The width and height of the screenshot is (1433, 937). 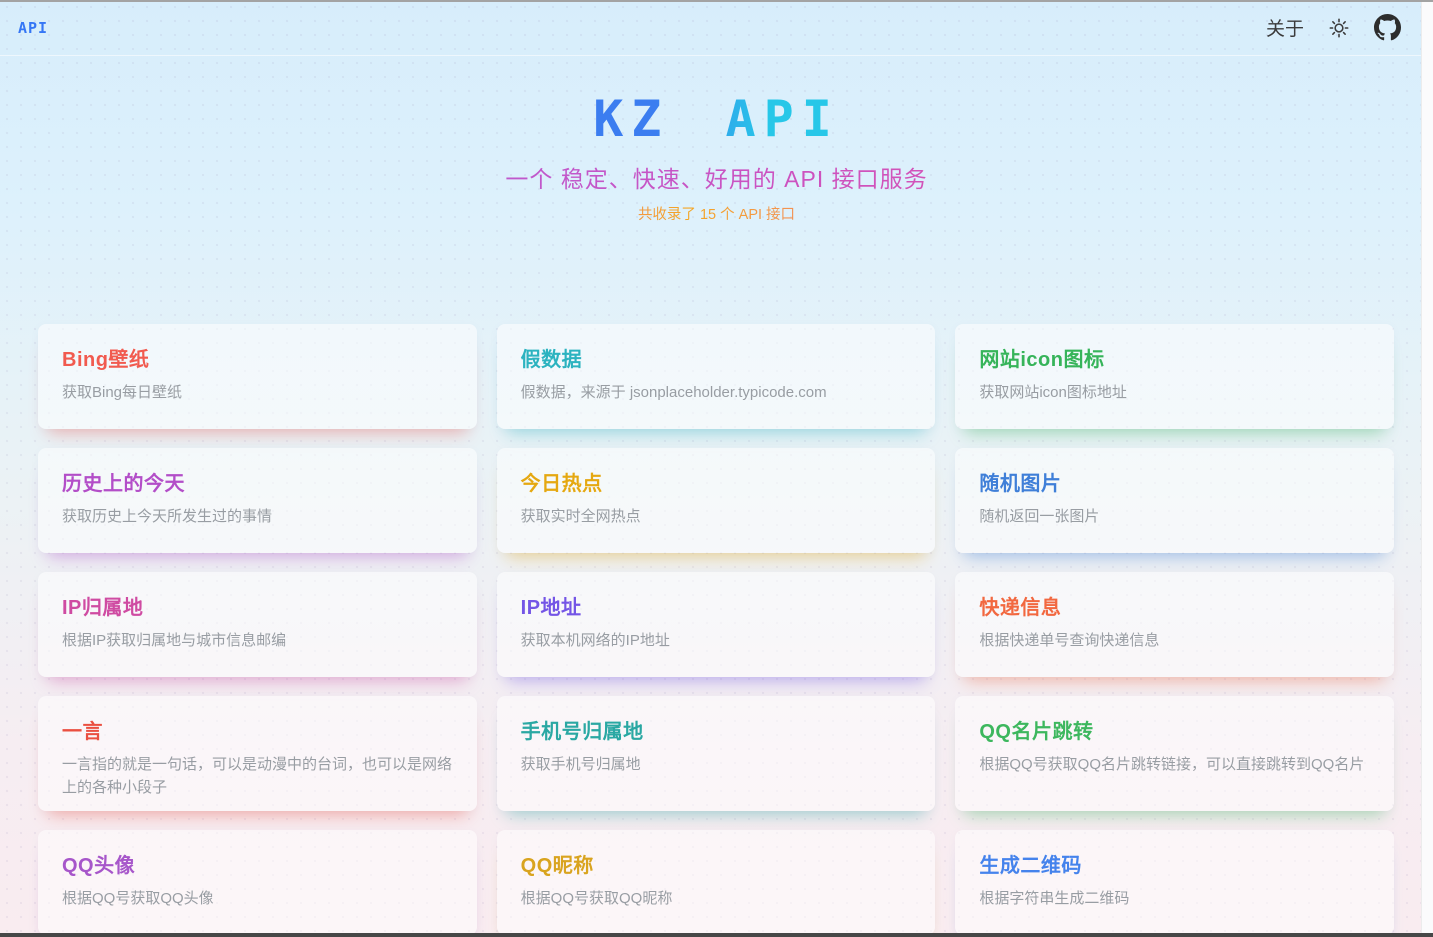 I want to click on api-card: 一言 一言指的就是一句话，可以是动漫中的台词，也可以是网络上的各种小段子, so click(x=257, y=753).